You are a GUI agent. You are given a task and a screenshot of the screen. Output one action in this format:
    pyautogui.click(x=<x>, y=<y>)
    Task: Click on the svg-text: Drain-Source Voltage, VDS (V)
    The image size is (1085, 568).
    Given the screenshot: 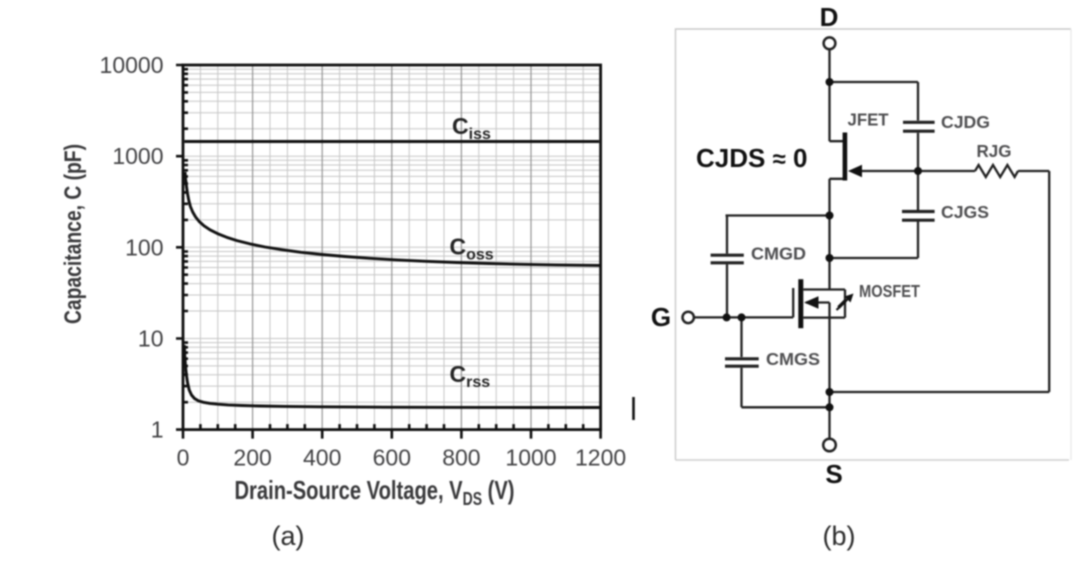 What is the action you would take?
    pyautogui.click(x=375, y=492)
    